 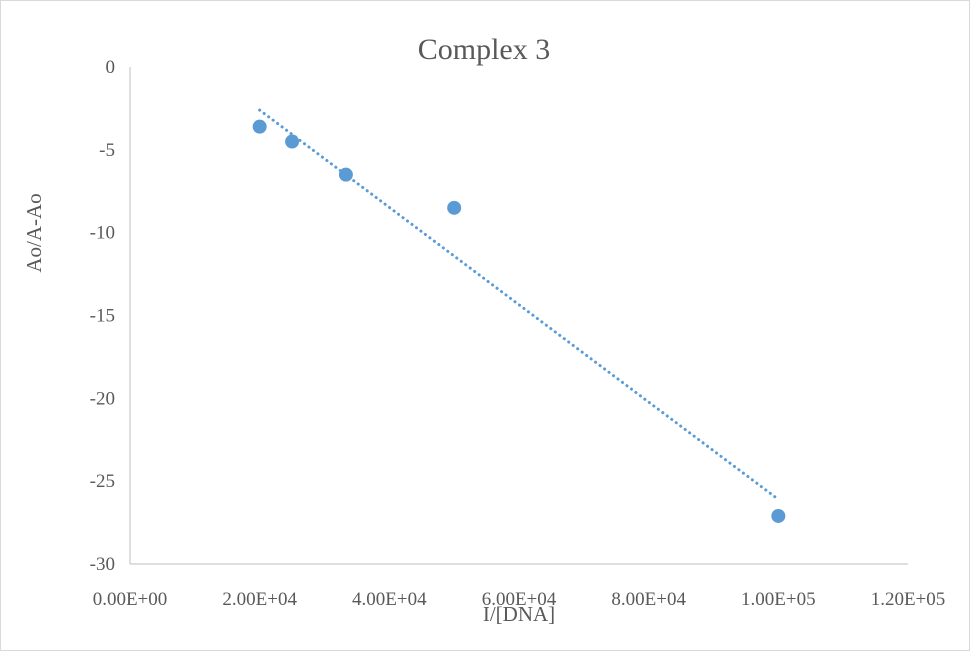 What do you see at coordinates (389, 599) in the screenshot?
I see `x-tick-label: 4.00E+04` at bounding box center [389, 599].